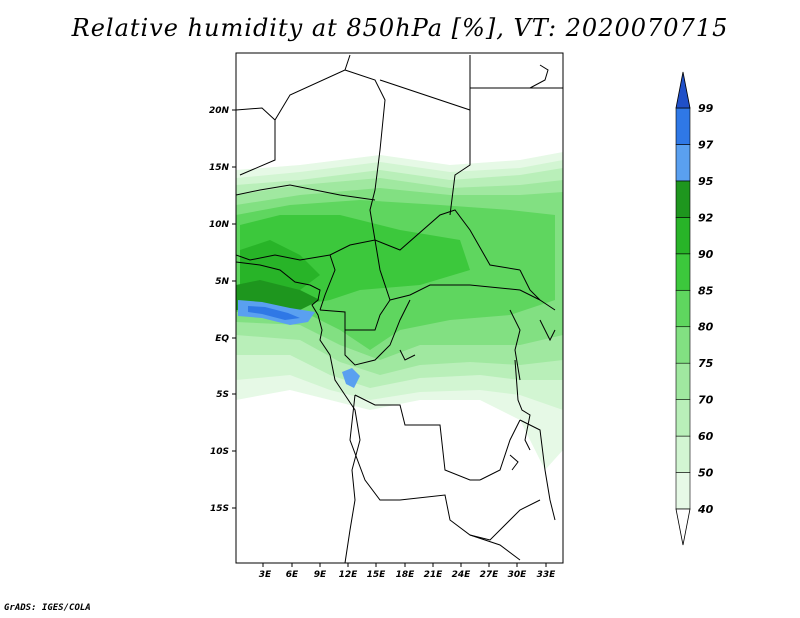  I want to click on lon-label: 18E, so click(406, 575).